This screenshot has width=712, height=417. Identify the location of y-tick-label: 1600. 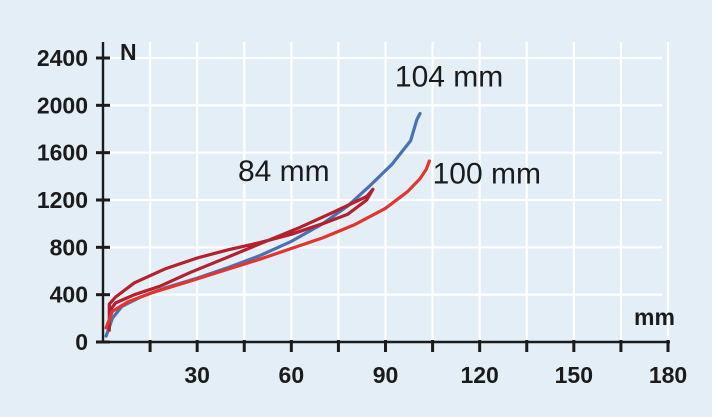
(62, 153).